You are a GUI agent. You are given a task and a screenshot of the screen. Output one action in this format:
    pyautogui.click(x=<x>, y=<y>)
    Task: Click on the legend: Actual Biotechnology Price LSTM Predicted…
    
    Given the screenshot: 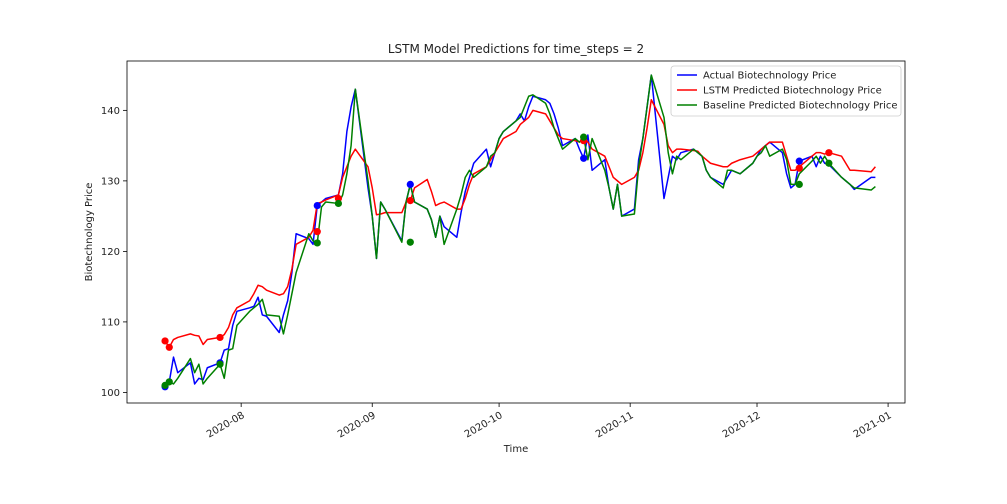 What is the action you would take?
    pyautogui.click(x=786, y=91)
    